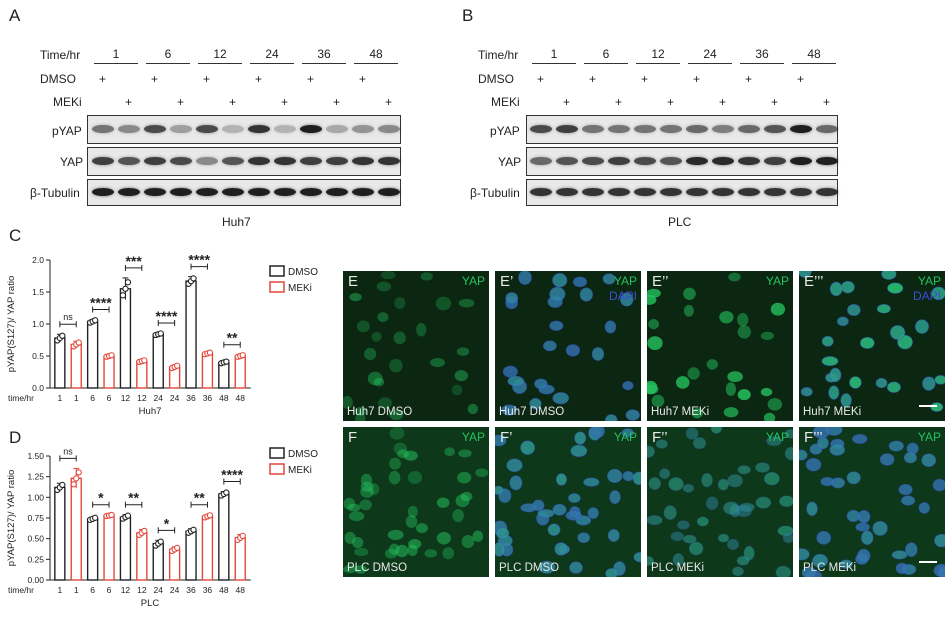 This screenshot has height=620, width=950. I want to click on blot-b-band-pyap, so click(697, 129).